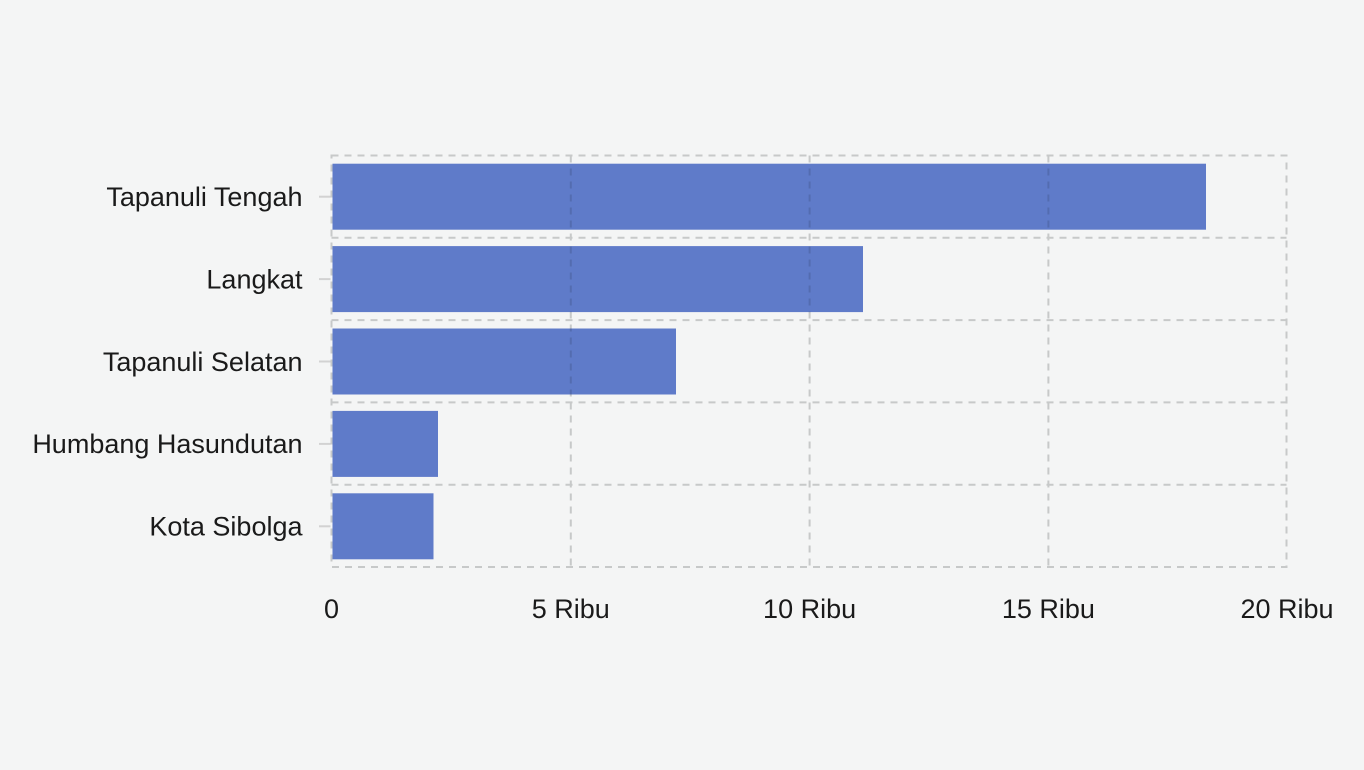 This screenshot has height=770, width=1364. I want to click on svg-text: Langkat, so click(254, 279).